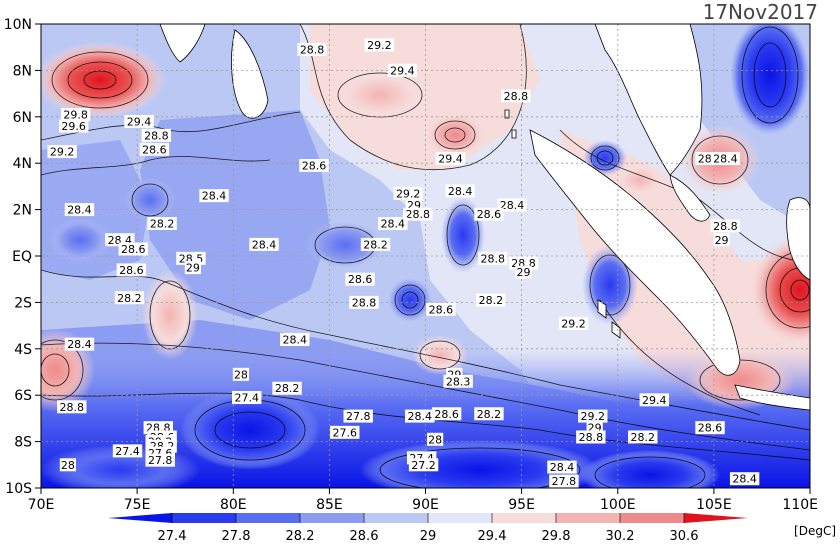 This screenshot has width=840, height=544. What do you see at coordinates (18, 489) in the screenshot?
I see `lat-label: 10S` at bounding box center [18, 489].